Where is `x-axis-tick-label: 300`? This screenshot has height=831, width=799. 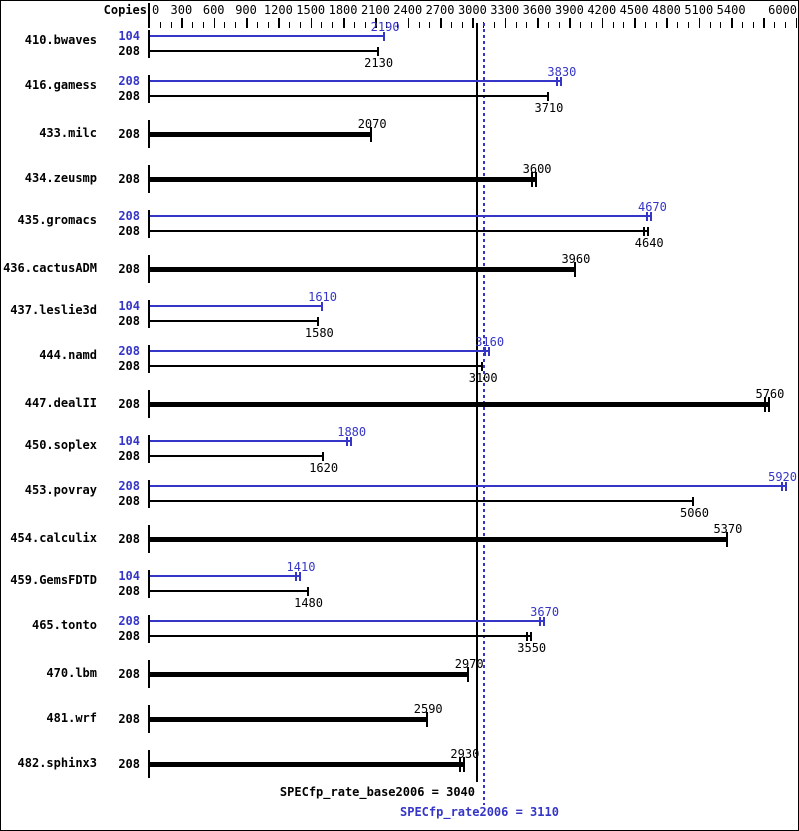
x-axis-tick-label: 300 is located at coordinates (181, 10).